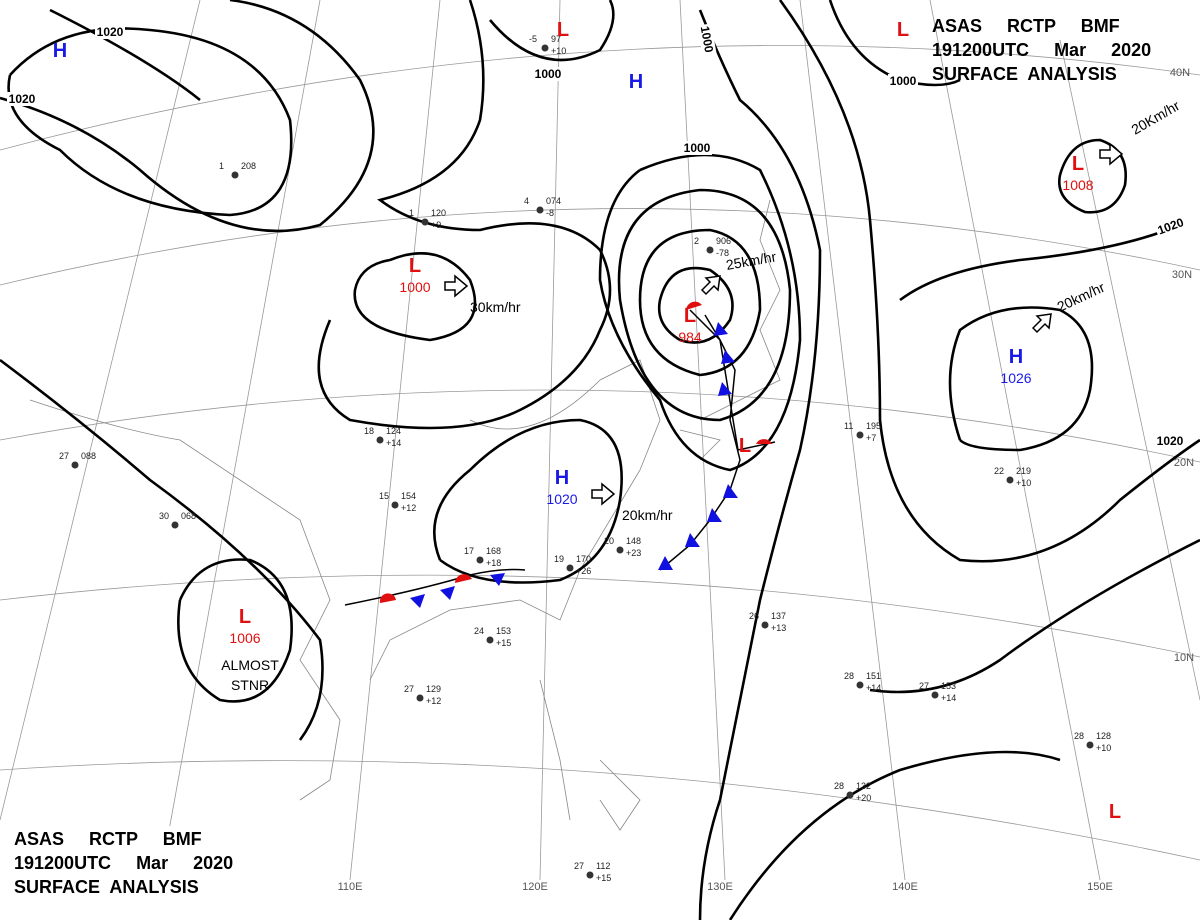 Image resolution: width=1200 pixels, height=920 pixels. Describe the element at coordinates (433, 689) in the screenshot. I see `station-pressure: 129` at that location.